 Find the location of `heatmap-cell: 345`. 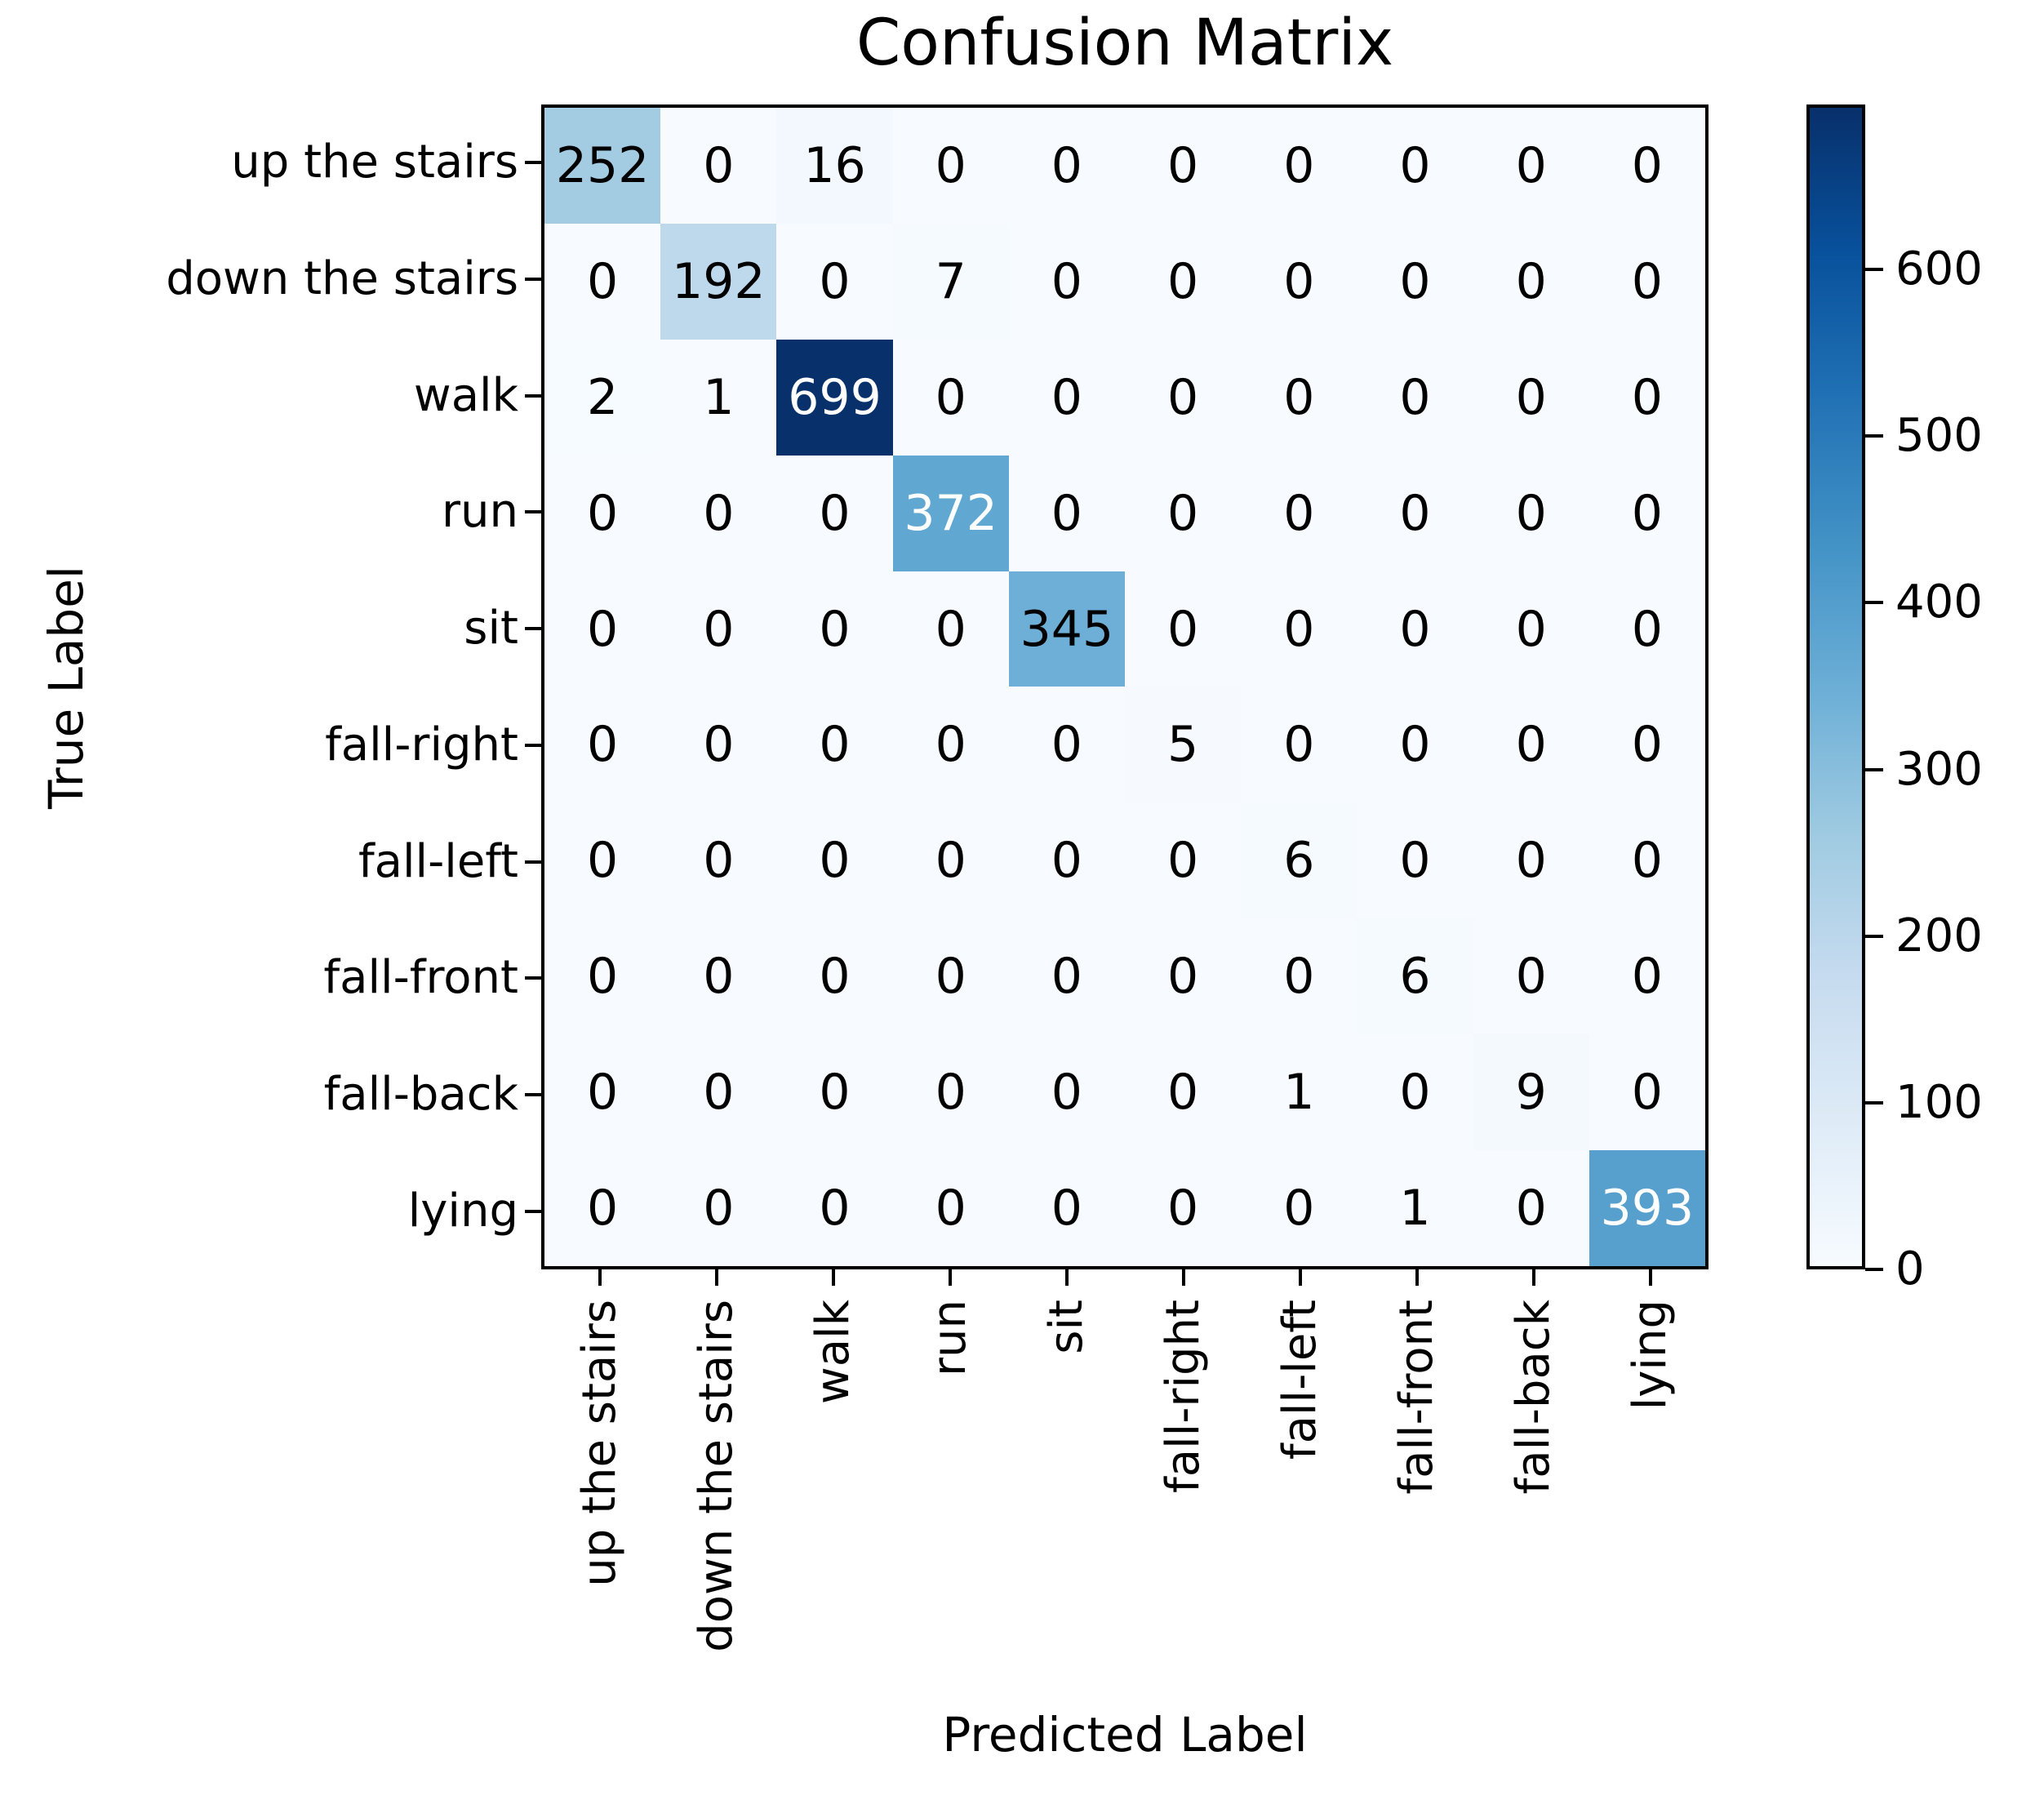

heatmap-cell: 345 is located at coordinates (1066, 629).